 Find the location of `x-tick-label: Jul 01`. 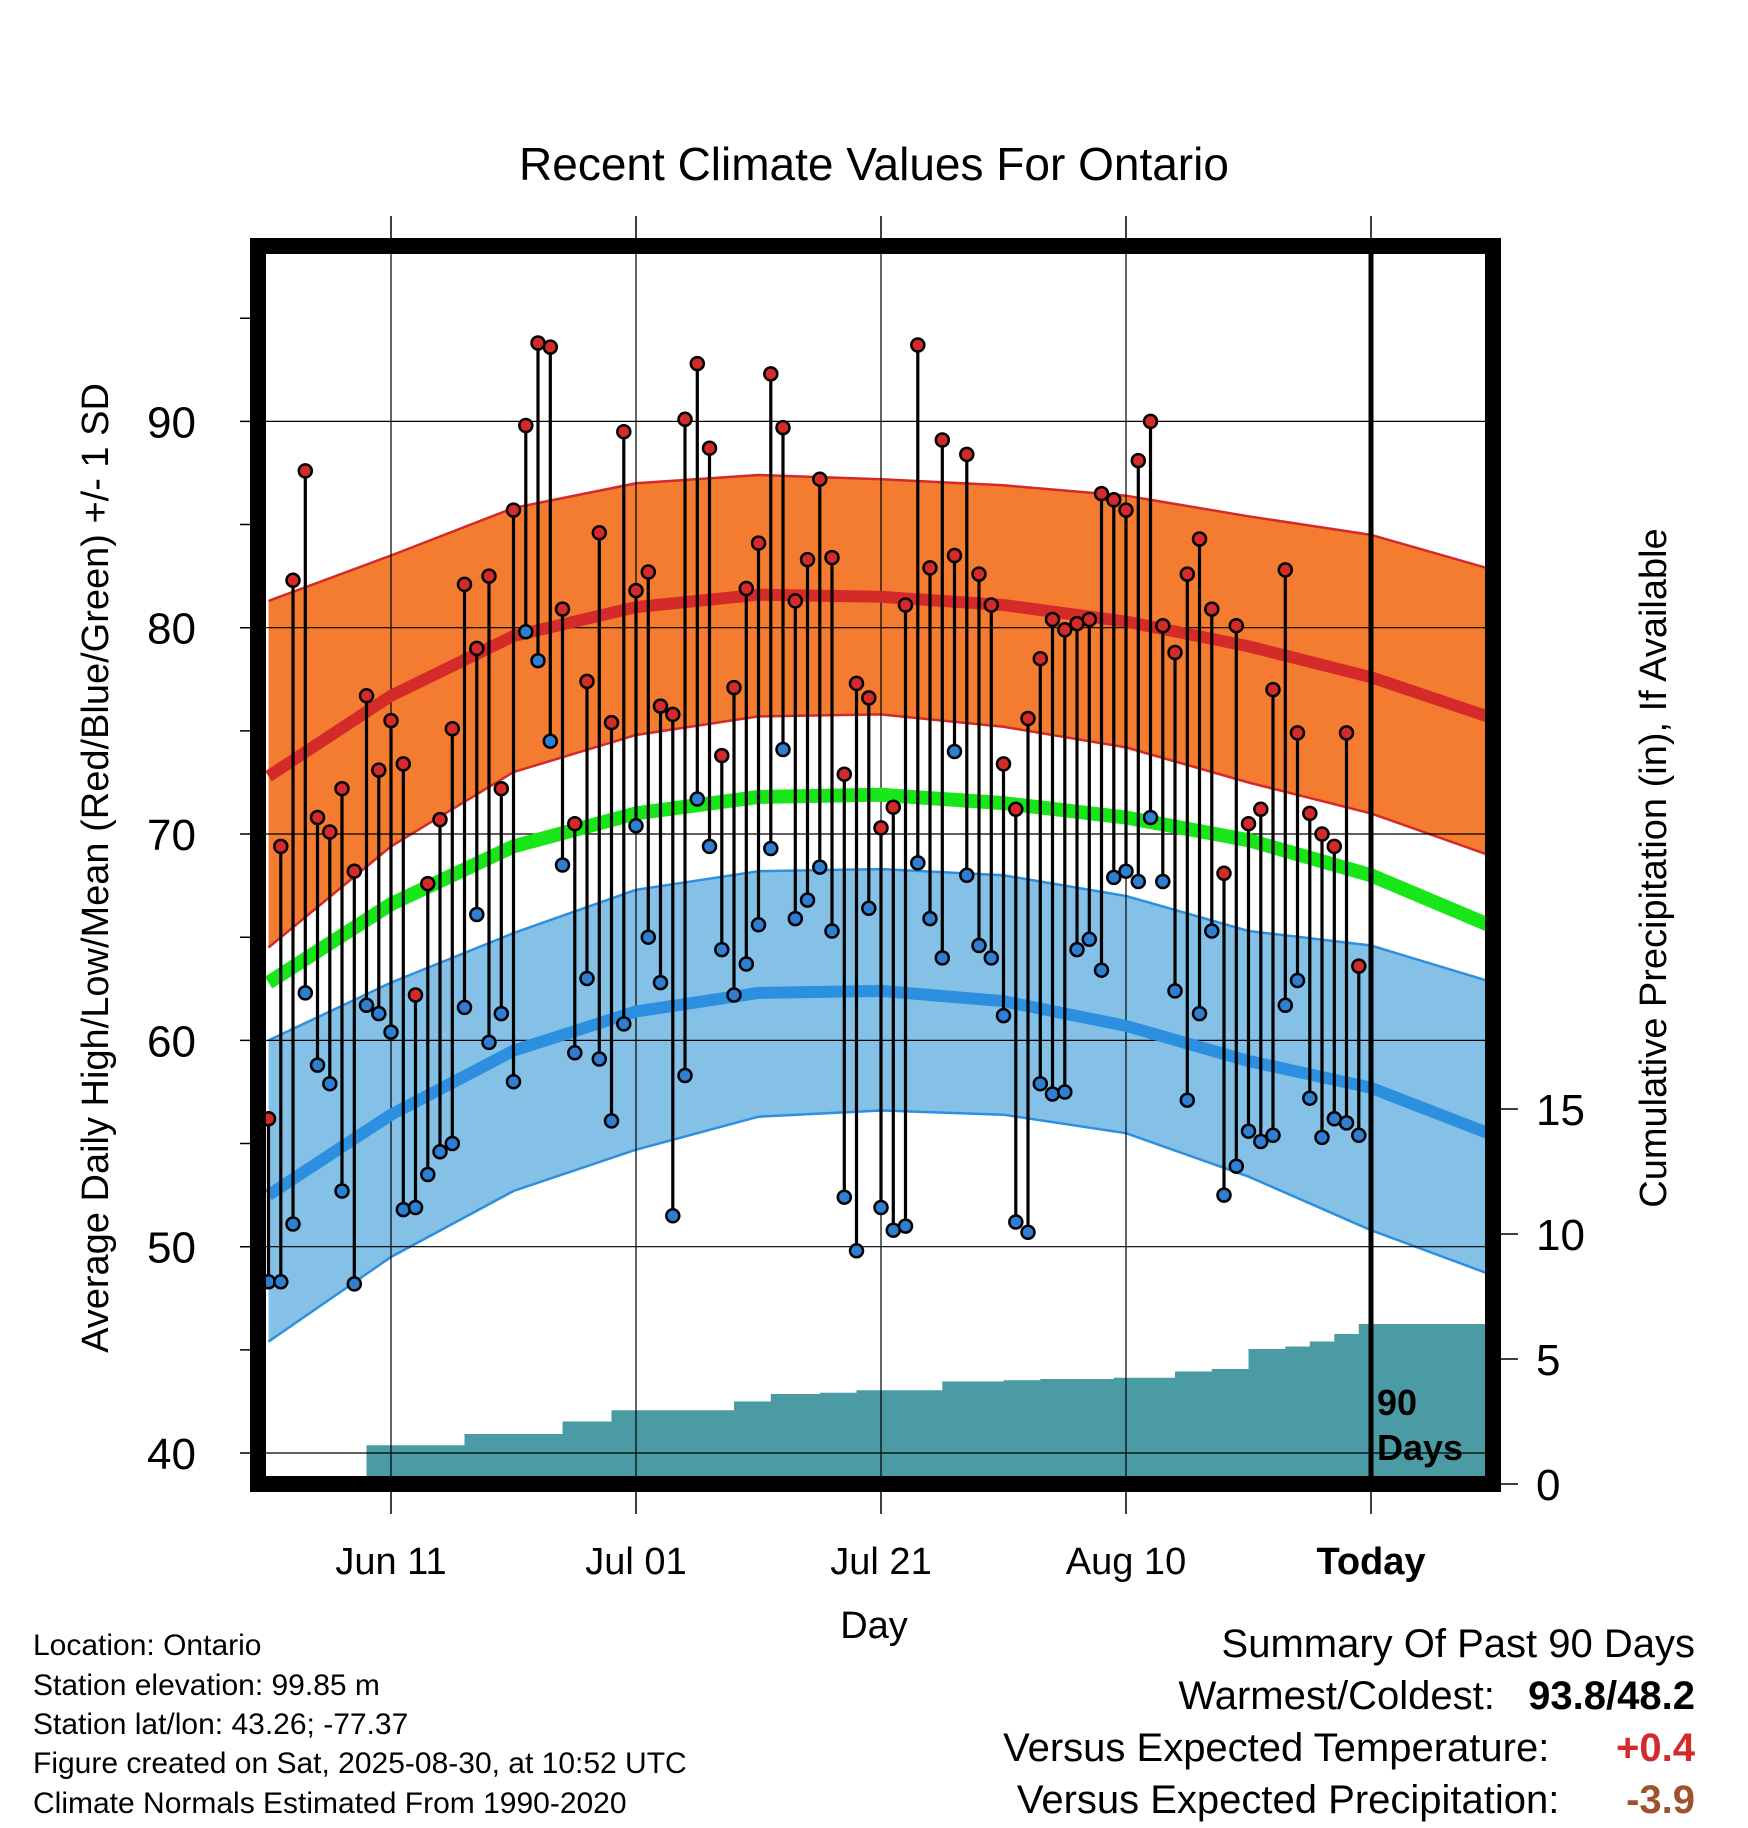

x-tick-label: Jul 01 is located at coordinates (635, 1562).